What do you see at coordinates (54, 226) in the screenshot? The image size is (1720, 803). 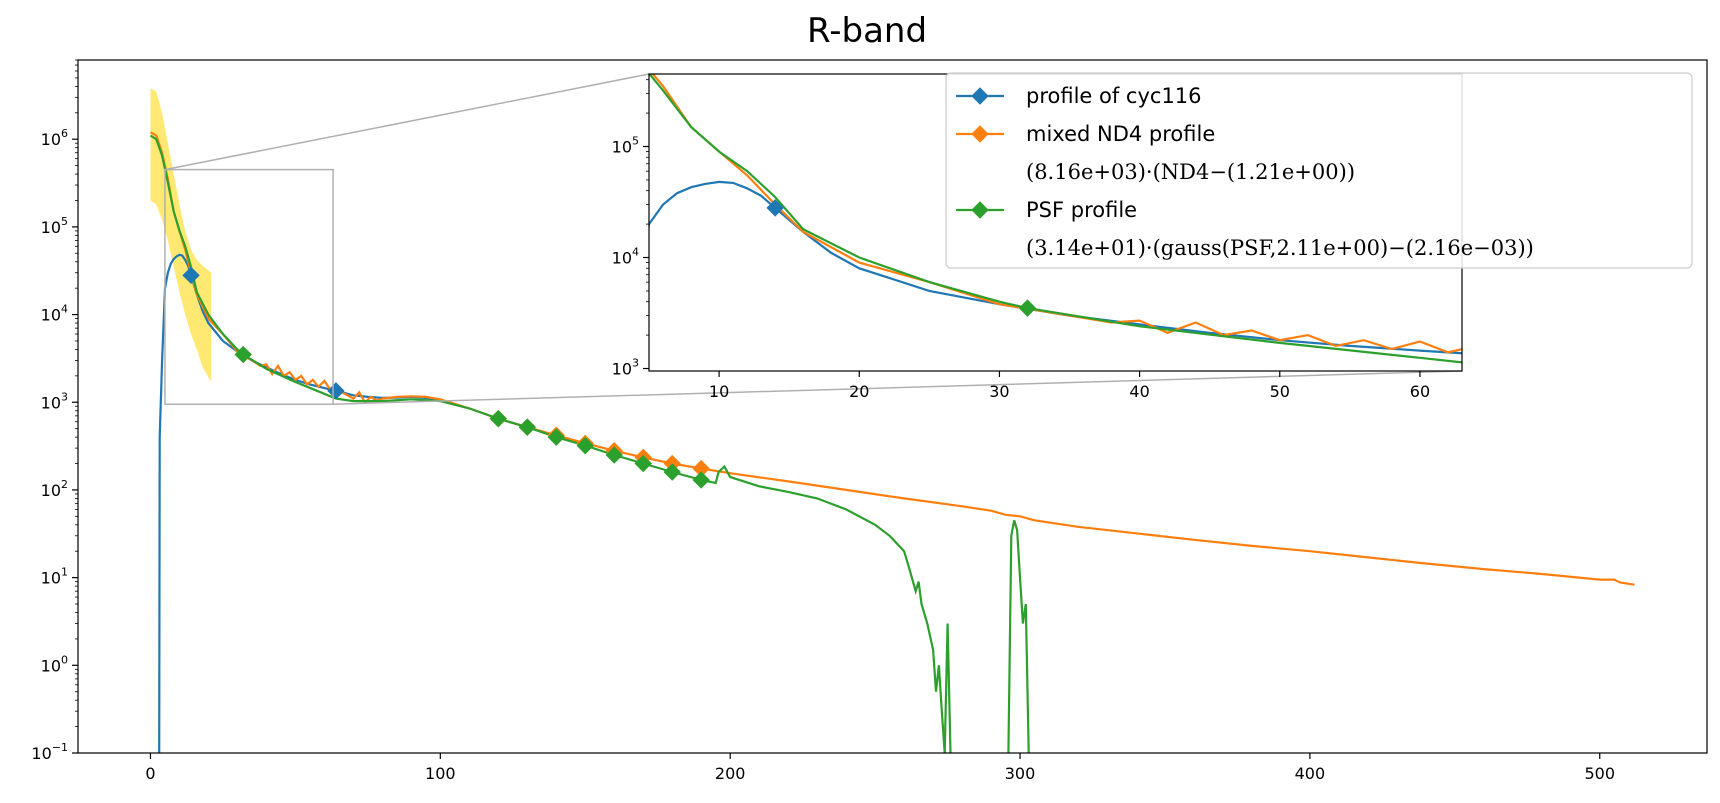 I see `y-tick-label: 10⁵` at bounding box center [54, 226].